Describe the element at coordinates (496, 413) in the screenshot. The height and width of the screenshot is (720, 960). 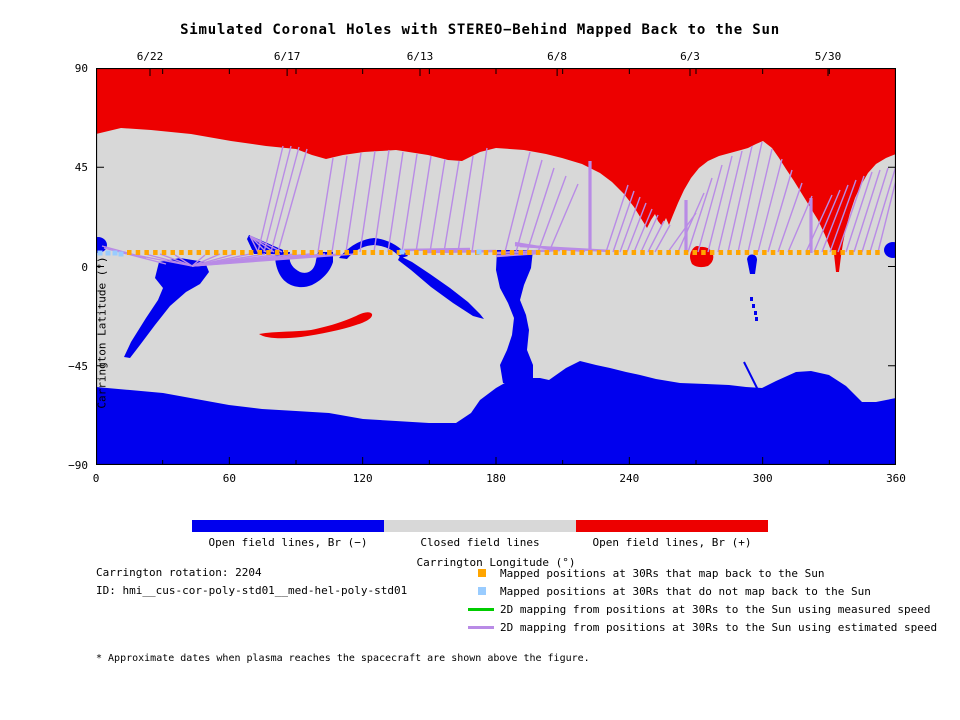
I see `south-coronal-hole-br-minus` at that location.